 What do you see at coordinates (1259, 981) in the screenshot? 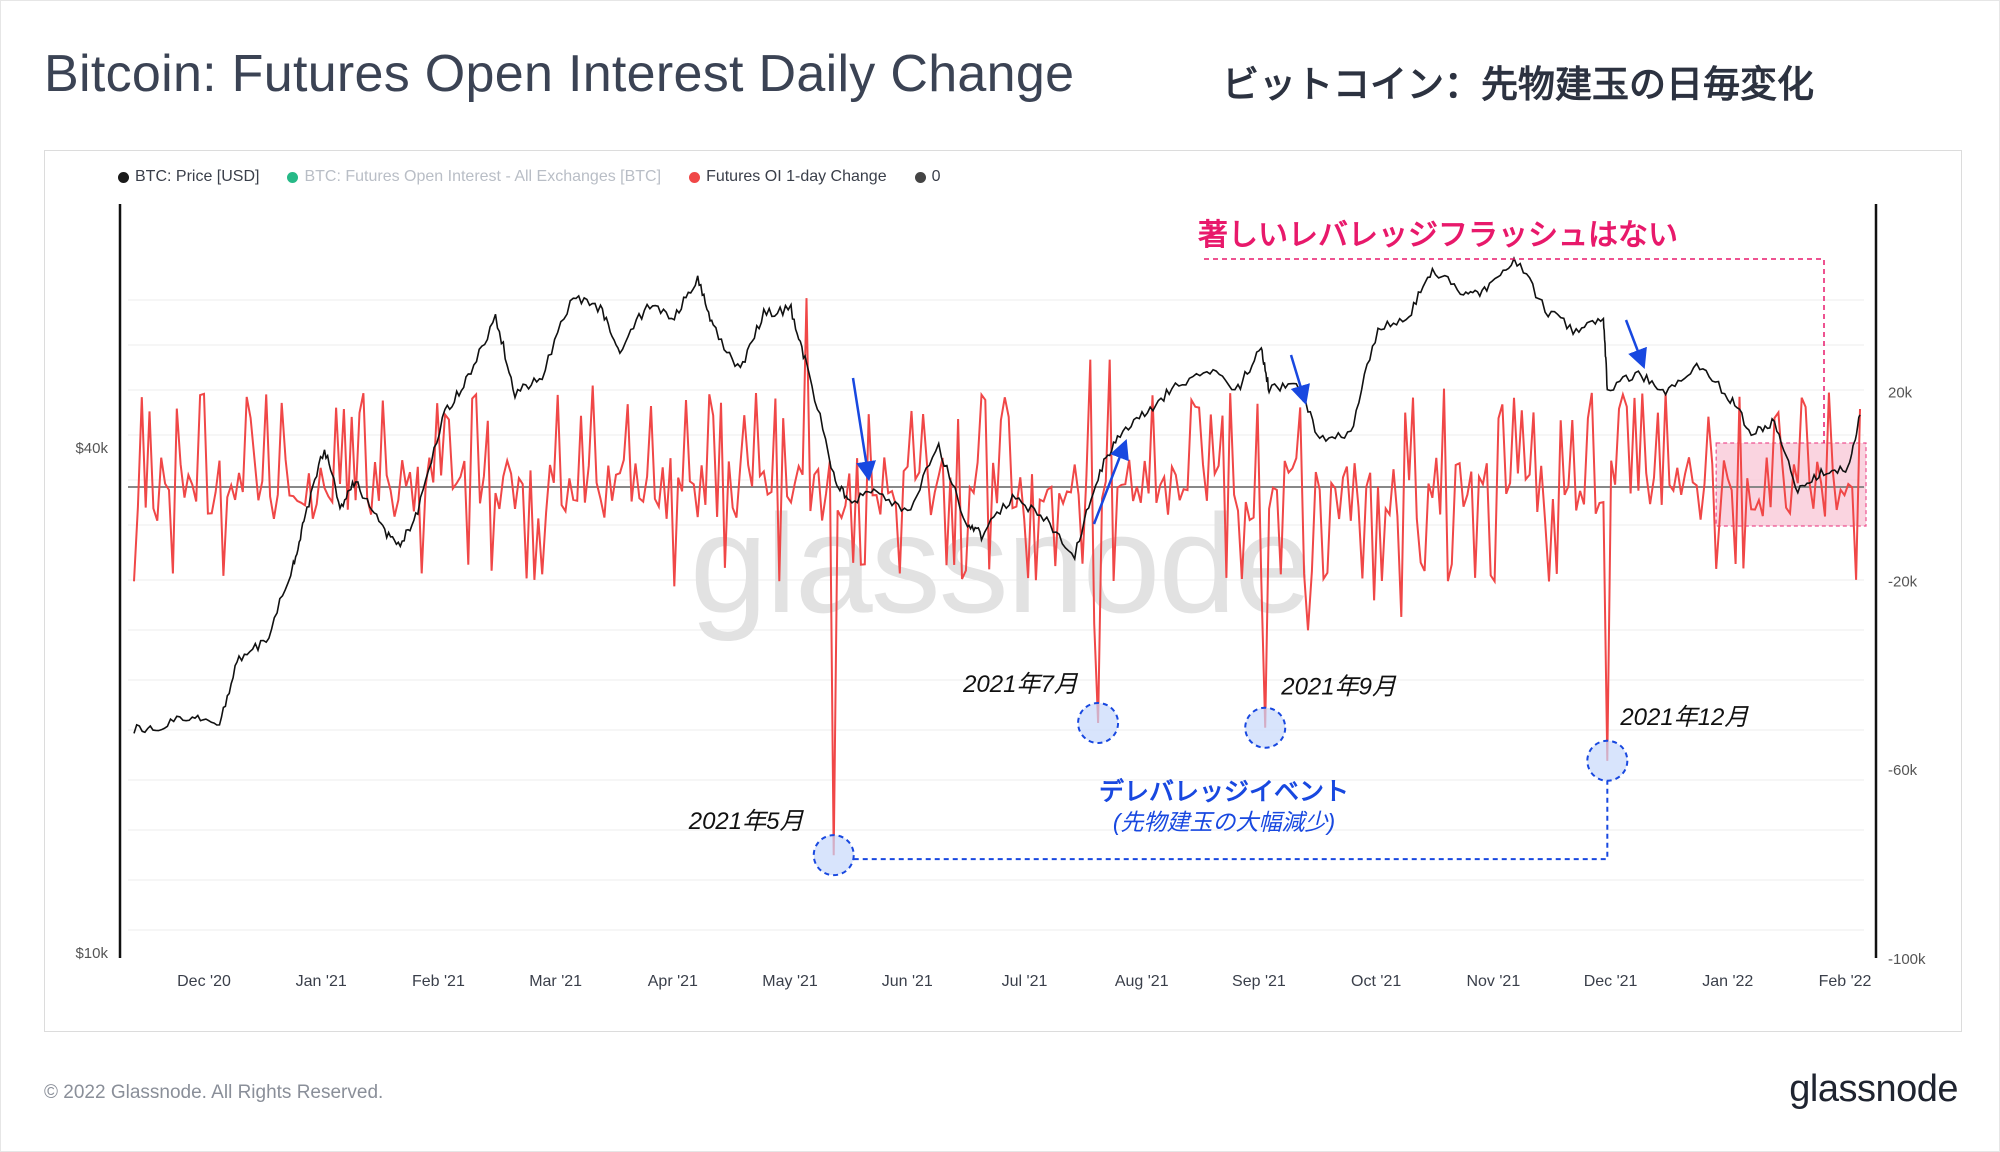
I see `x-tick-label: Sep '21` at bounding box center [1259, 981].